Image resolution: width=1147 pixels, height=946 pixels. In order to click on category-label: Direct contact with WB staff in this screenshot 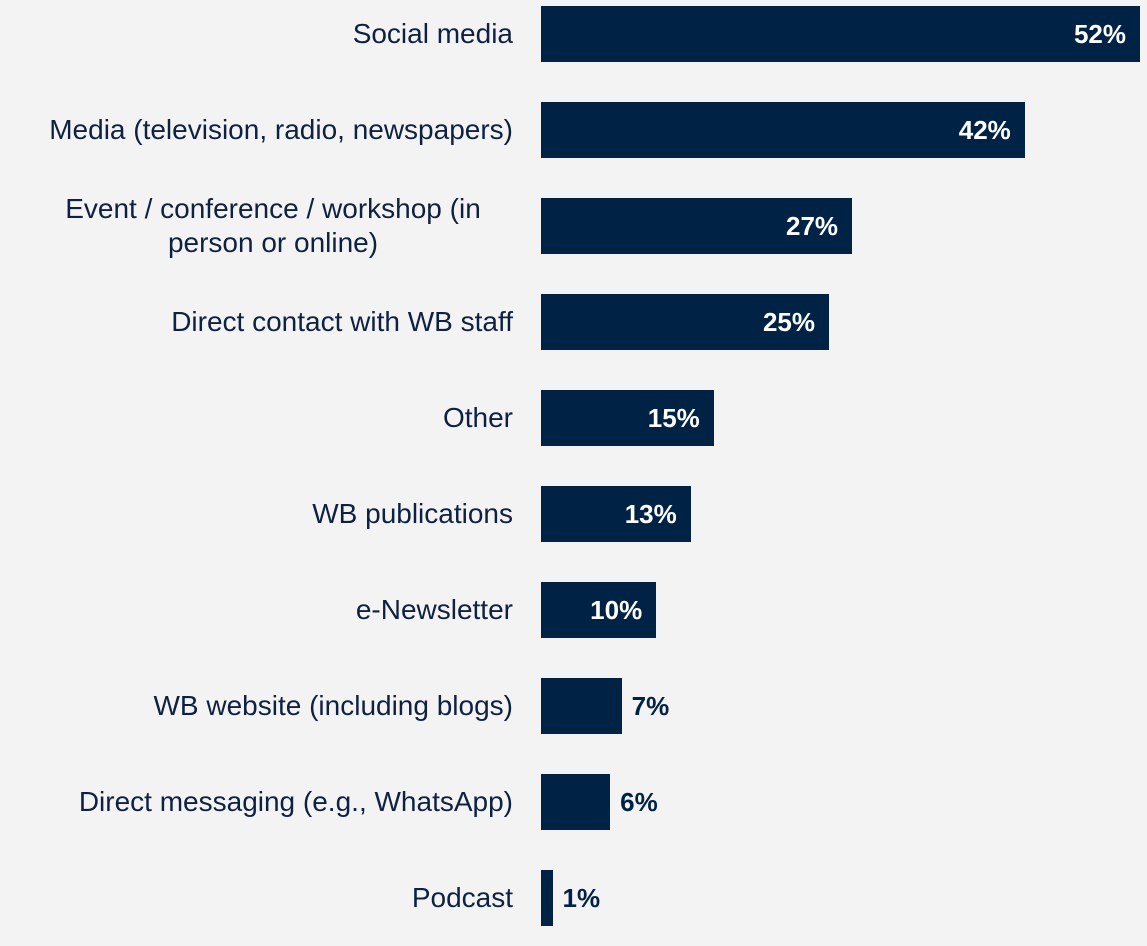, I will do `click(342, 322)`.